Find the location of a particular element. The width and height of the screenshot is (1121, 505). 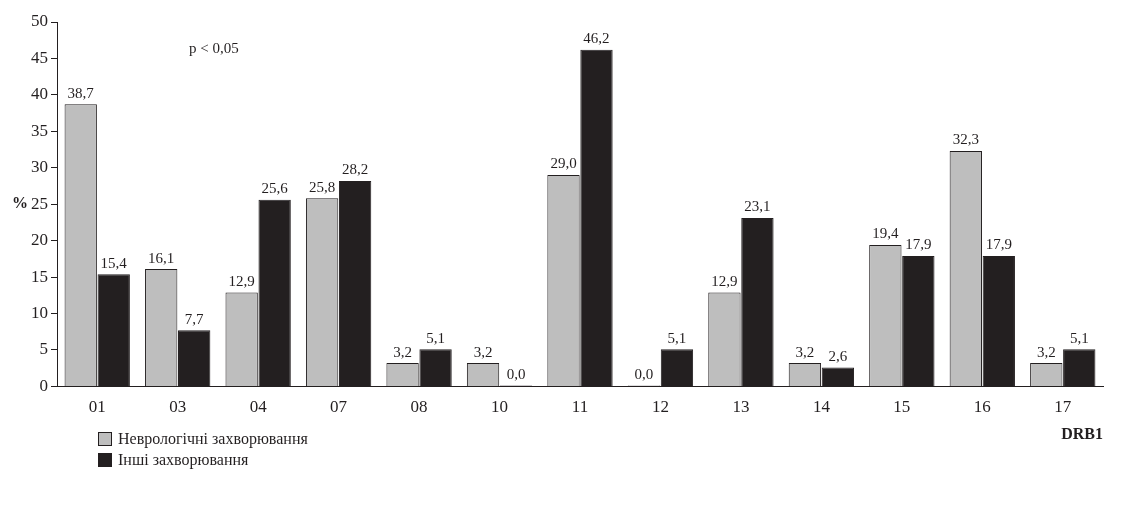

data-label: 28,2 is located at coordinates (355, 169).